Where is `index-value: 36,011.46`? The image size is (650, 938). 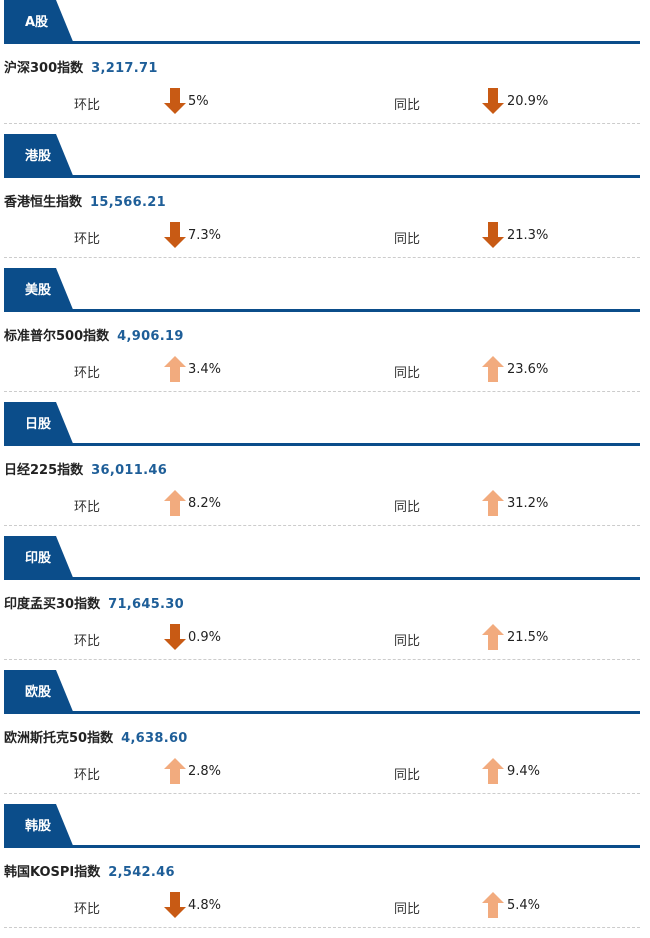
index-value: 36,011.46 is located at coordinates (129, 470).